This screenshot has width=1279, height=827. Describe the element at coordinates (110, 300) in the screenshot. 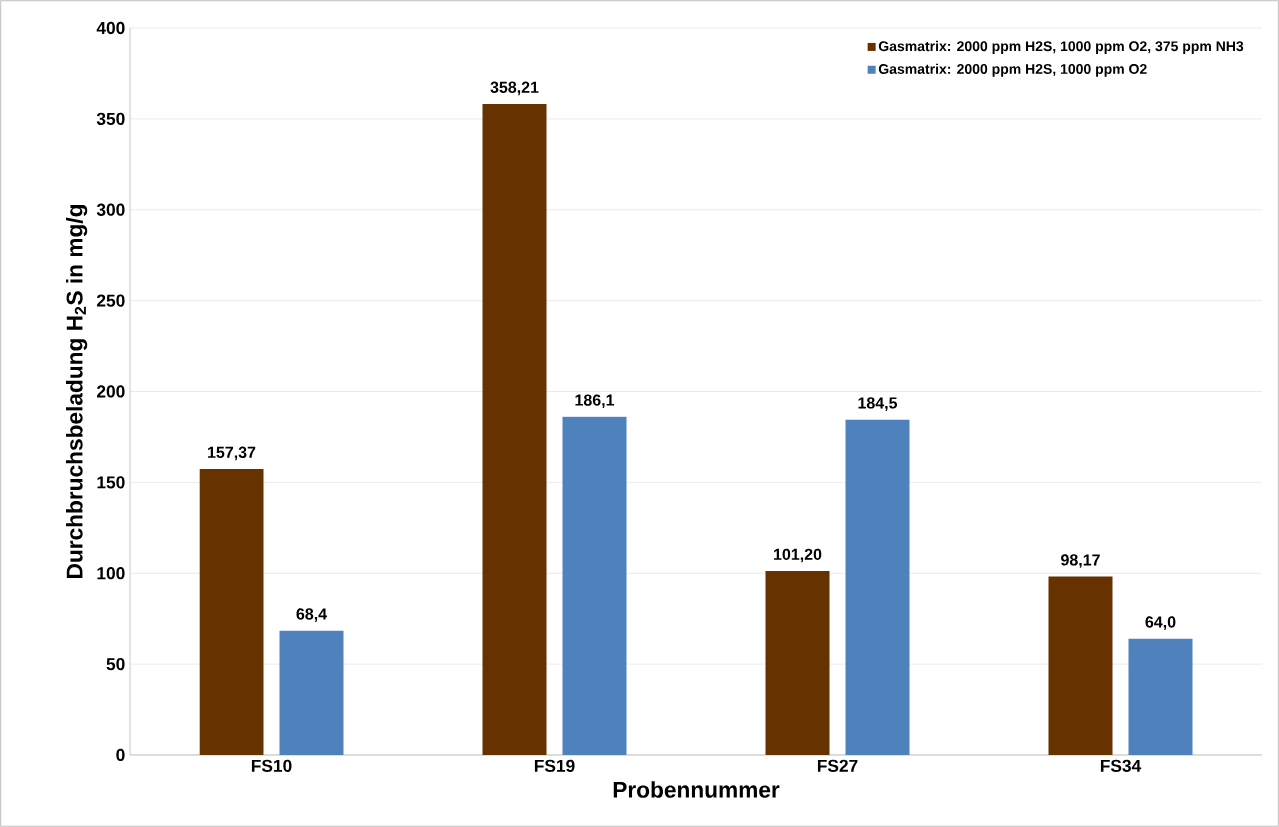

I see `y-tick-label: 250` at that location.